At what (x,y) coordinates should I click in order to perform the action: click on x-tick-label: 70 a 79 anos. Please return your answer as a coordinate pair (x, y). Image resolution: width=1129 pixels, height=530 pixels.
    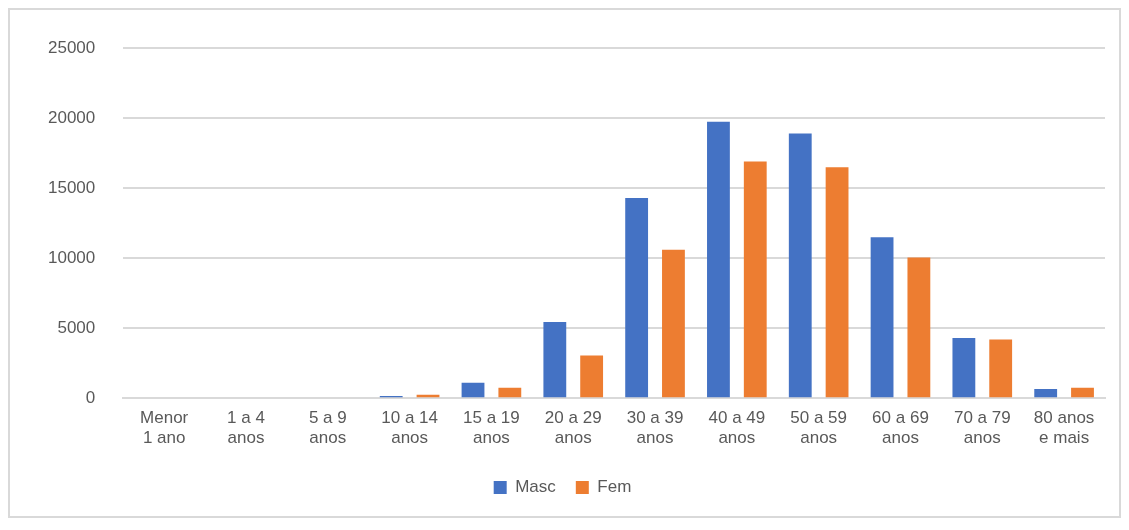
    Looking at the image, I should click on (982, 428).